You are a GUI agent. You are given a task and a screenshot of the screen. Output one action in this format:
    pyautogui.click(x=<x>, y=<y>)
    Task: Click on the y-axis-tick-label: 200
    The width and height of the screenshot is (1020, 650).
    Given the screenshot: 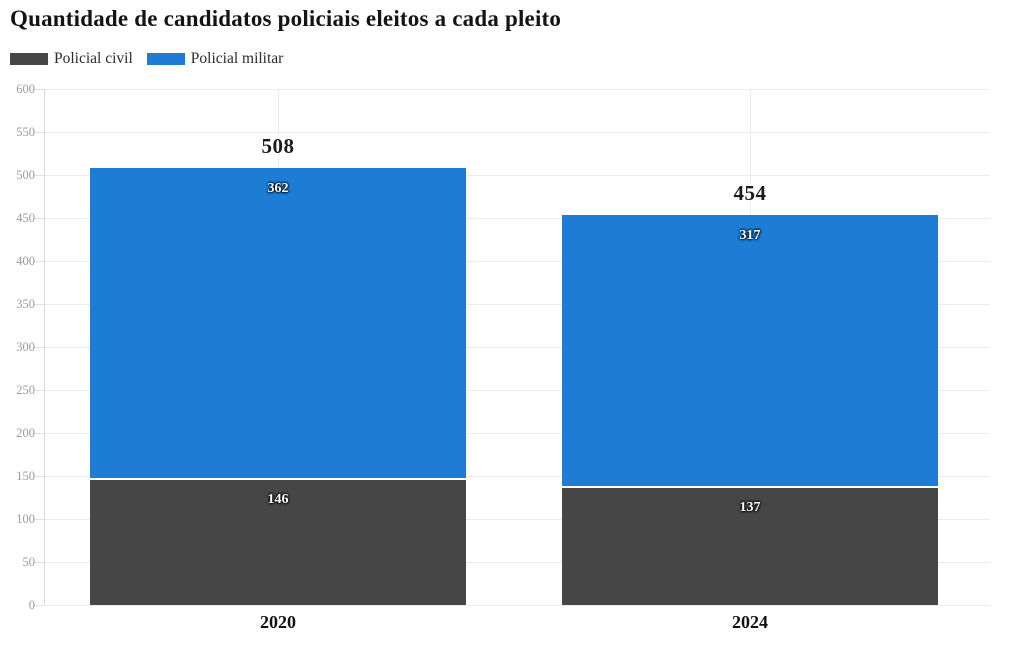 What is the action you would take?
    pyautogui.click(x=25, y=433)
    